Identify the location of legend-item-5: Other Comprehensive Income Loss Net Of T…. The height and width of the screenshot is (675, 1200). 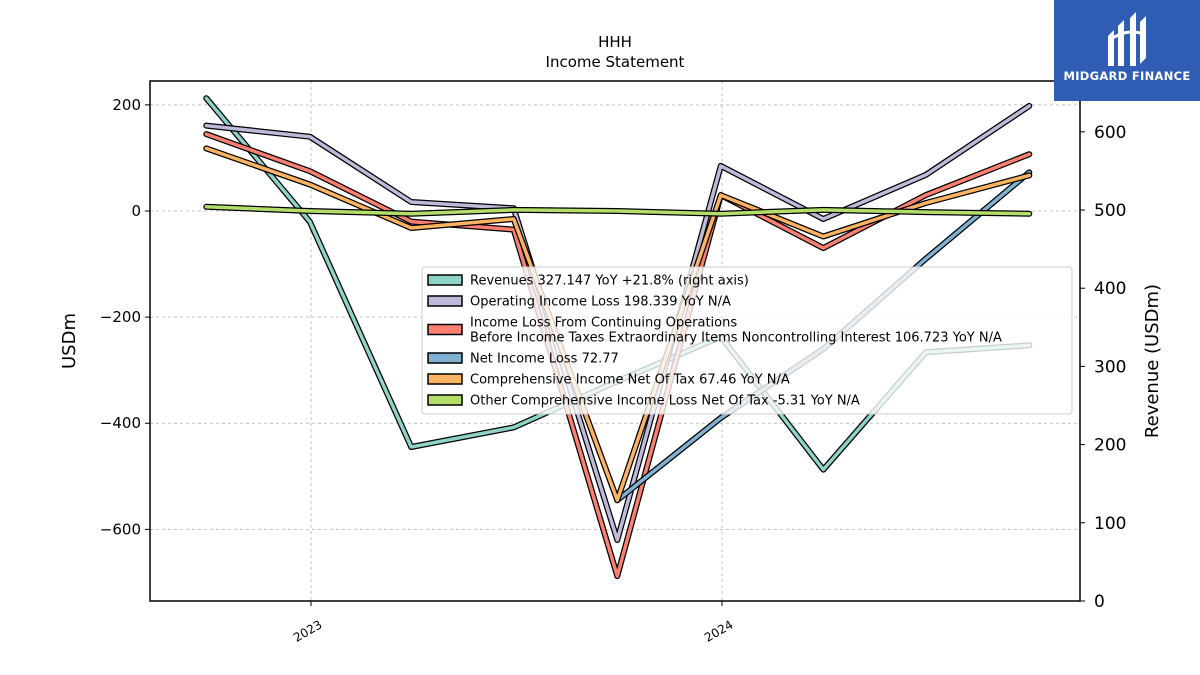
(643, 401).